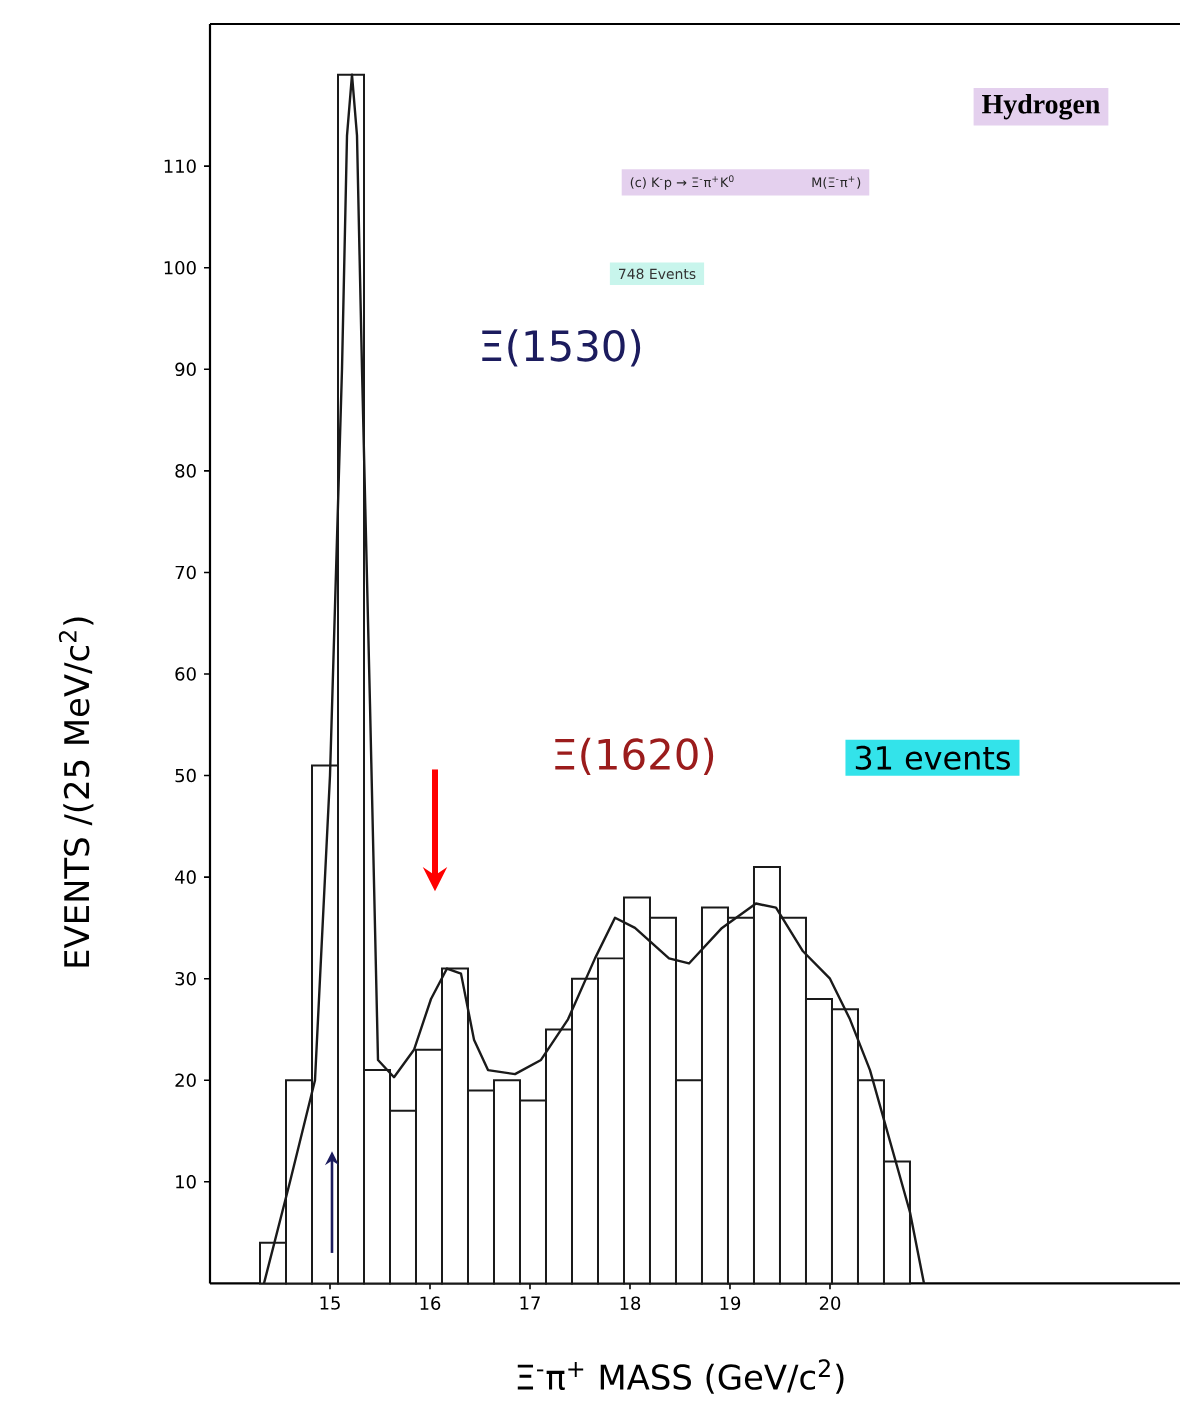 This screenshot has height=1406, width=1184. Describe the element at coordinates (561, 348) in the screenshot. I see `annotation: Ξ(1530)` at that location.